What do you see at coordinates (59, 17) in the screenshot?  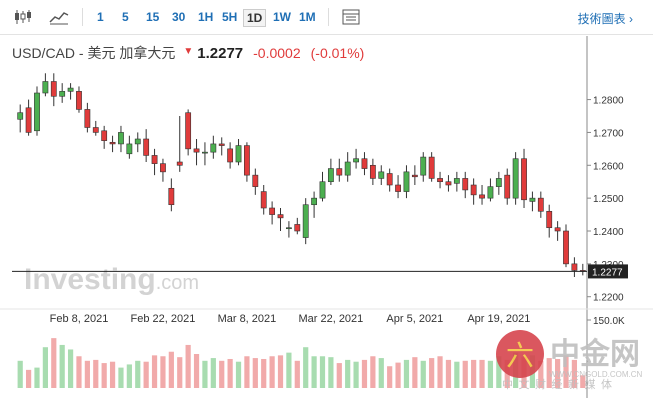 I see `line-chart-icon` at bounding box center [59, 17].